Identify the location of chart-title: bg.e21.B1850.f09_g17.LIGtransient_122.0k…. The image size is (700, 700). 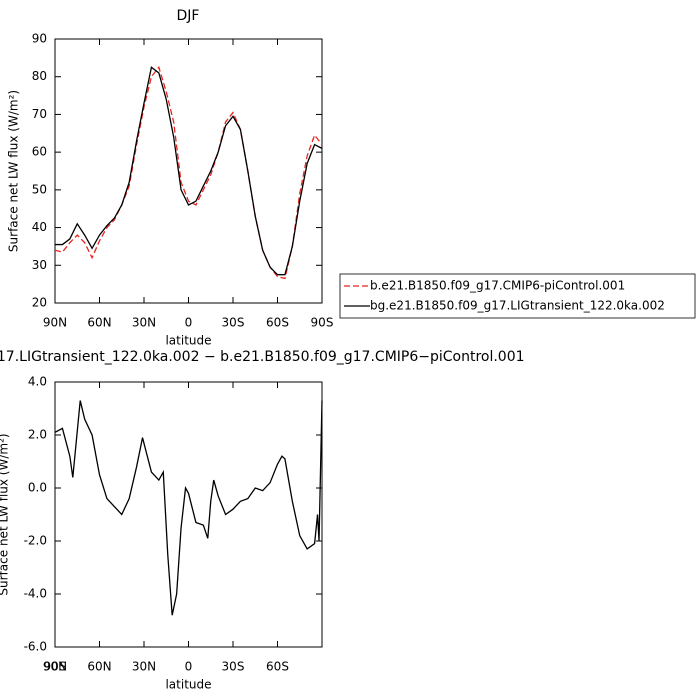
(262, 357).